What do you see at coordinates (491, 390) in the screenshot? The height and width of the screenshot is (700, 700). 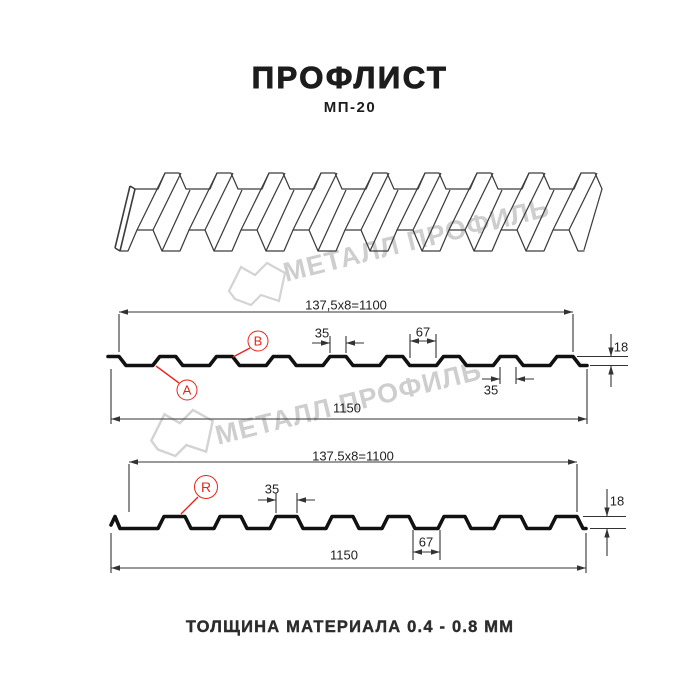 I see `dim-label-underside-top: 35` at bounding box center [491, 390].